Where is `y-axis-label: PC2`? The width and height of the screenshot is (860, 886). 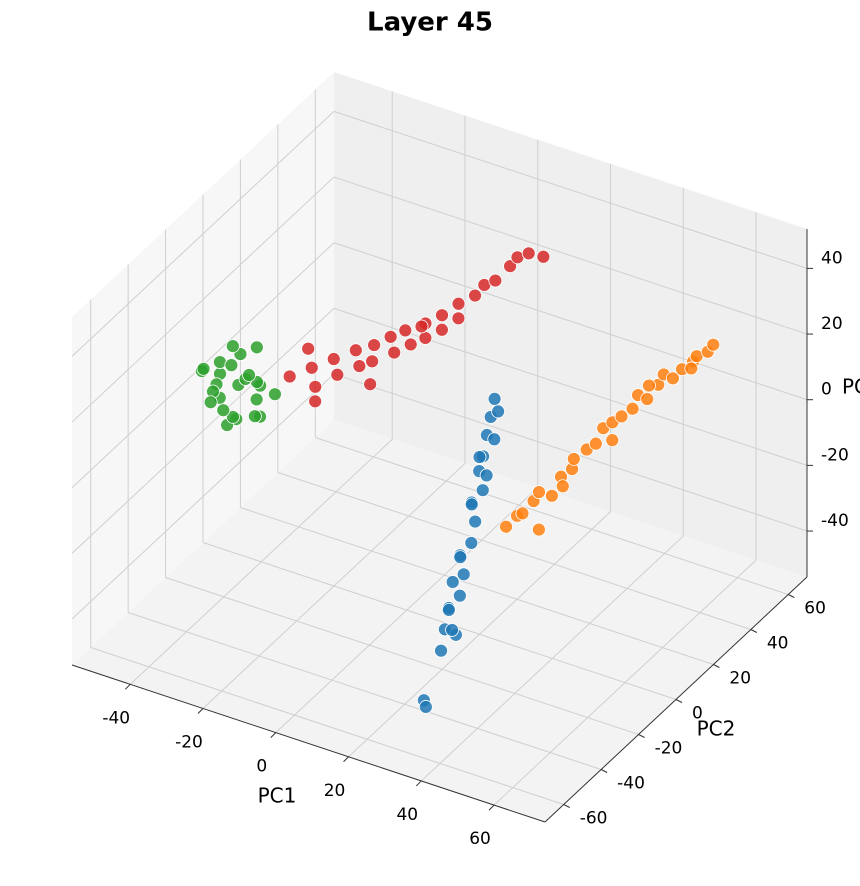
y-axis-label: PC2 is located at coordinates (716, 729).